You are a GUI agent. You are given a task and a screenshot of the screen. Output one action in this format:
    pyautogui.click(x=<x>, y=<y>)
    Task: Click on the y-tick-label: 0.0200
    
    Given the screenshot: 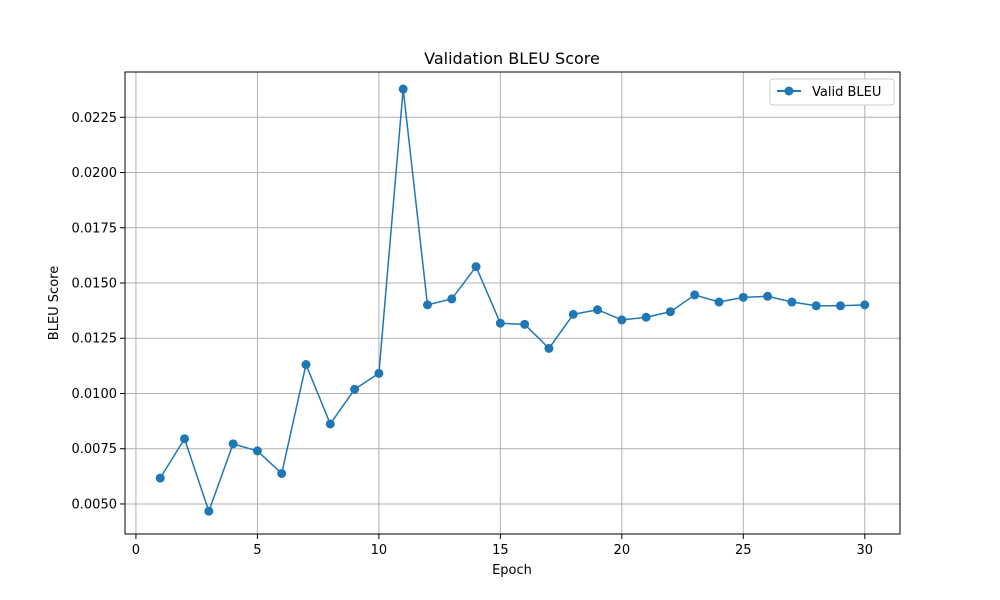 What is the action you would take?
    pyautogui.click(x=95, y=173)
    